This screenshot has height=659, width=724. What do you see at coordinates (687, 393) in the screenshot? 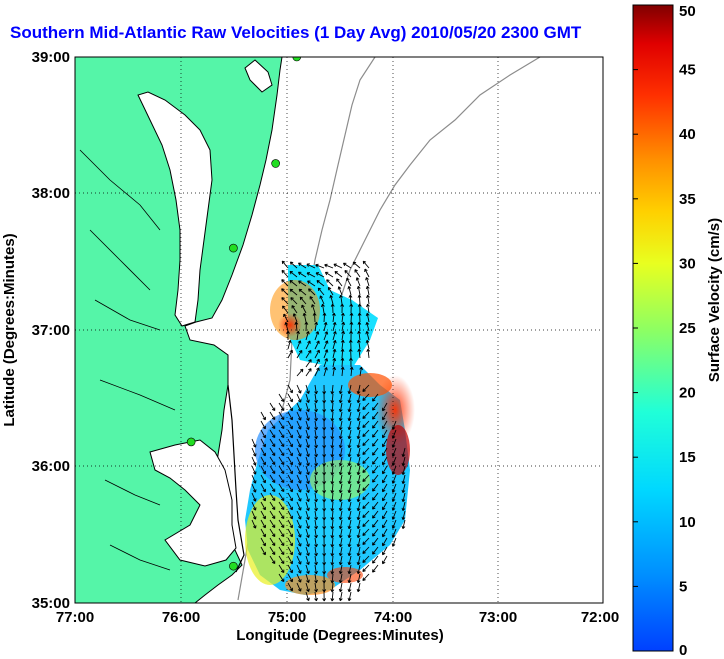
I see `colorbar-tick-label: 20` at bounding box center [687, 393].